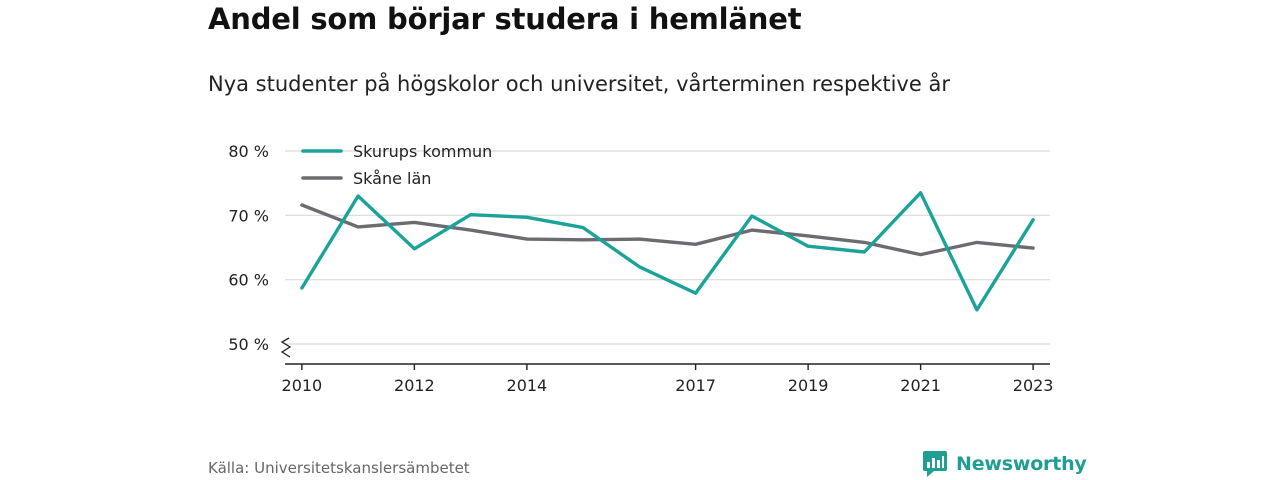  What do you see at coordinates (248, 280) in the screenshot?
I see `y-tick-label: 60 %` at bounding box center [248, 280].